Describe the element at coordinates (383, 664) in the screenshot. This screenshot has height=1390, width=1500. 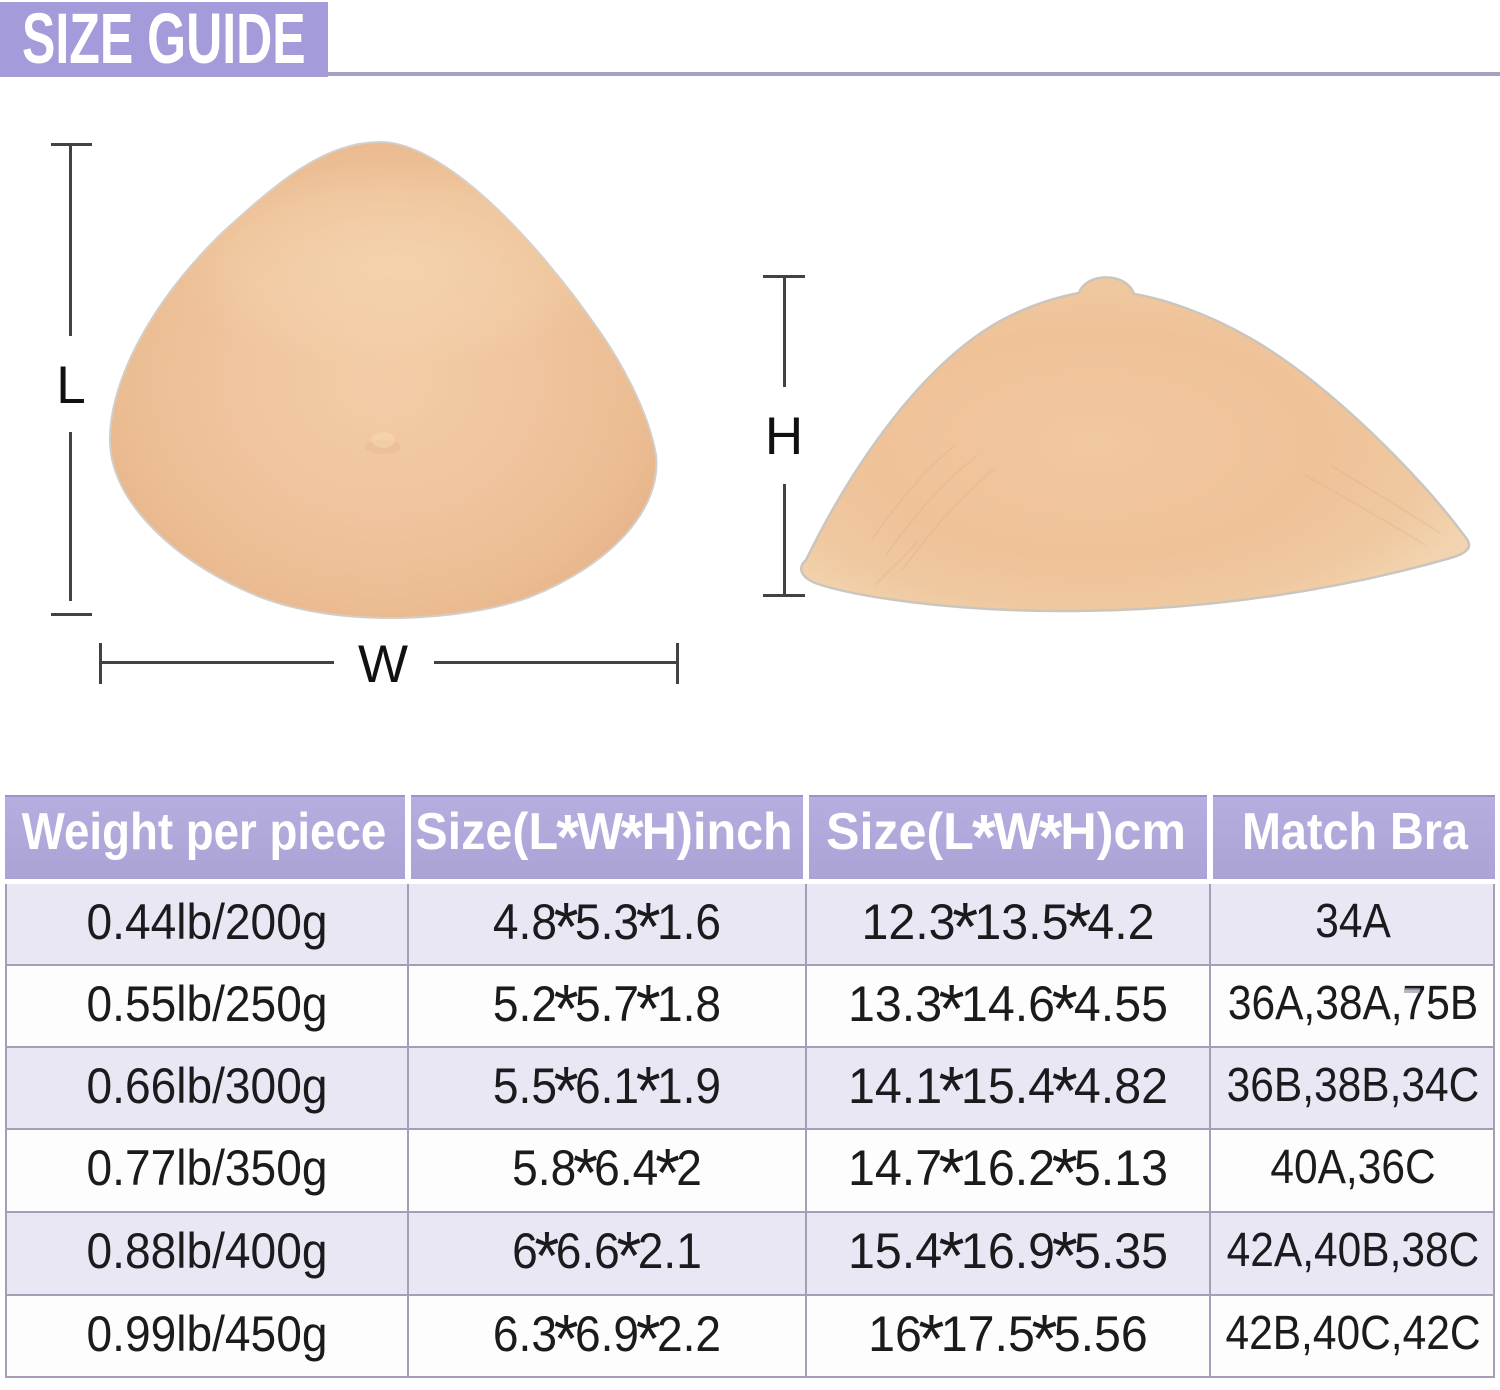
I see `svg-text: W` at that location.